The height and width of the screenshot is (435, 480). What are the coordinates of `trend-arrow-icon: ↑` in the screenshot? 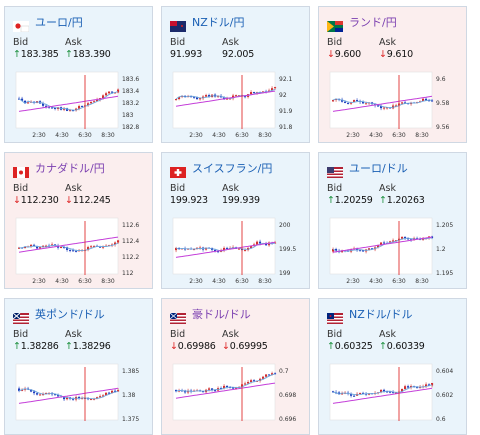 It's located at (69, 346).